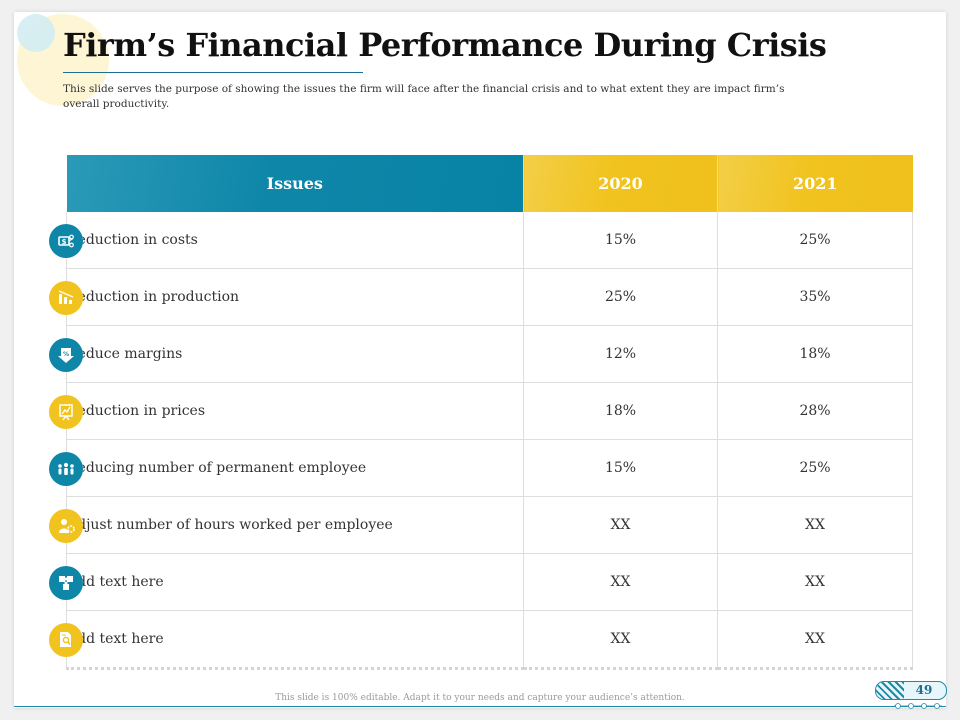 The image size is (960, 720). What do you see at coordinates (66, 583) in the screenshot?
I see `puzzle-pieces-icon` at bounding box center [66, 583].